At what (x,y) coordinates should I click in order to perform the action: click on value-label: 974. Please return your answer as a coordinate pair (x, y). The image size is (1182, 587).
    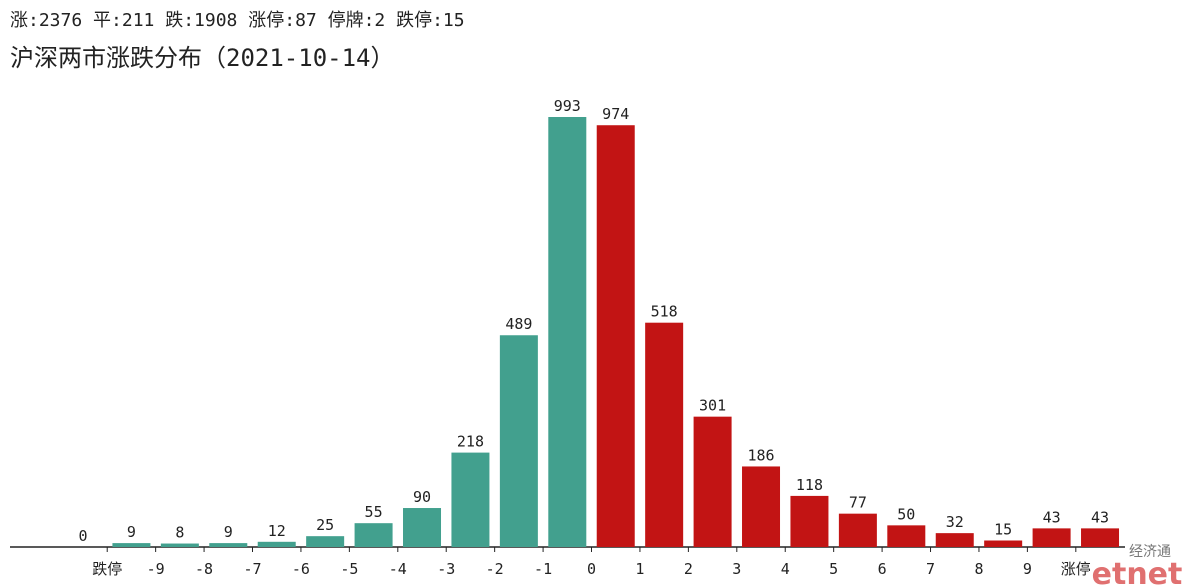
    Looking at the image, I should click on (615, 114).